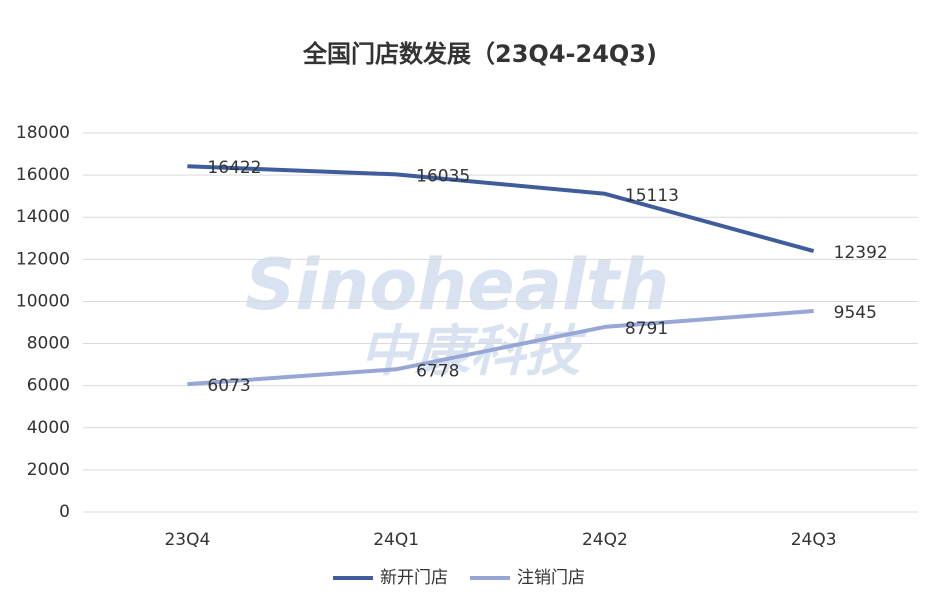 This screenshot has width=942, height=613. I want to click on watermark: Sinohealth, so click(457, 285).